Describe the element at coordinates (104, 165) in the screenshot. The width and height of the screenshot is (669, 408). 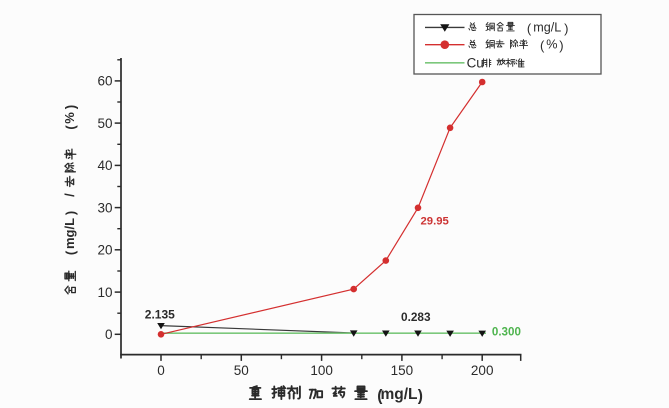
I see `svg-text: 40` at that location.